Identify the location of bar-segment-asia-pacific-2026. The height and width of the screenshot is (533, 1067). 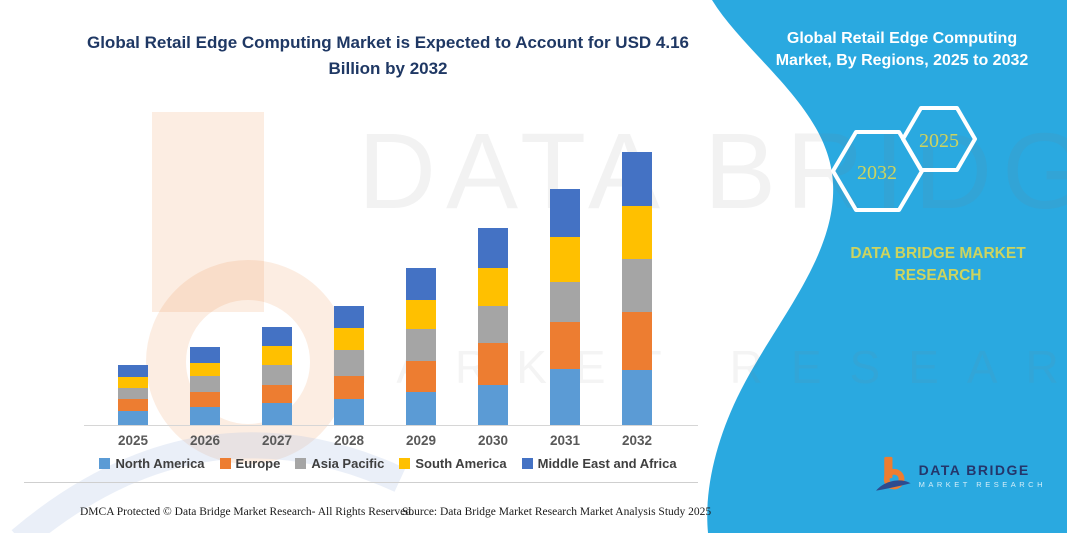
(205, 384).